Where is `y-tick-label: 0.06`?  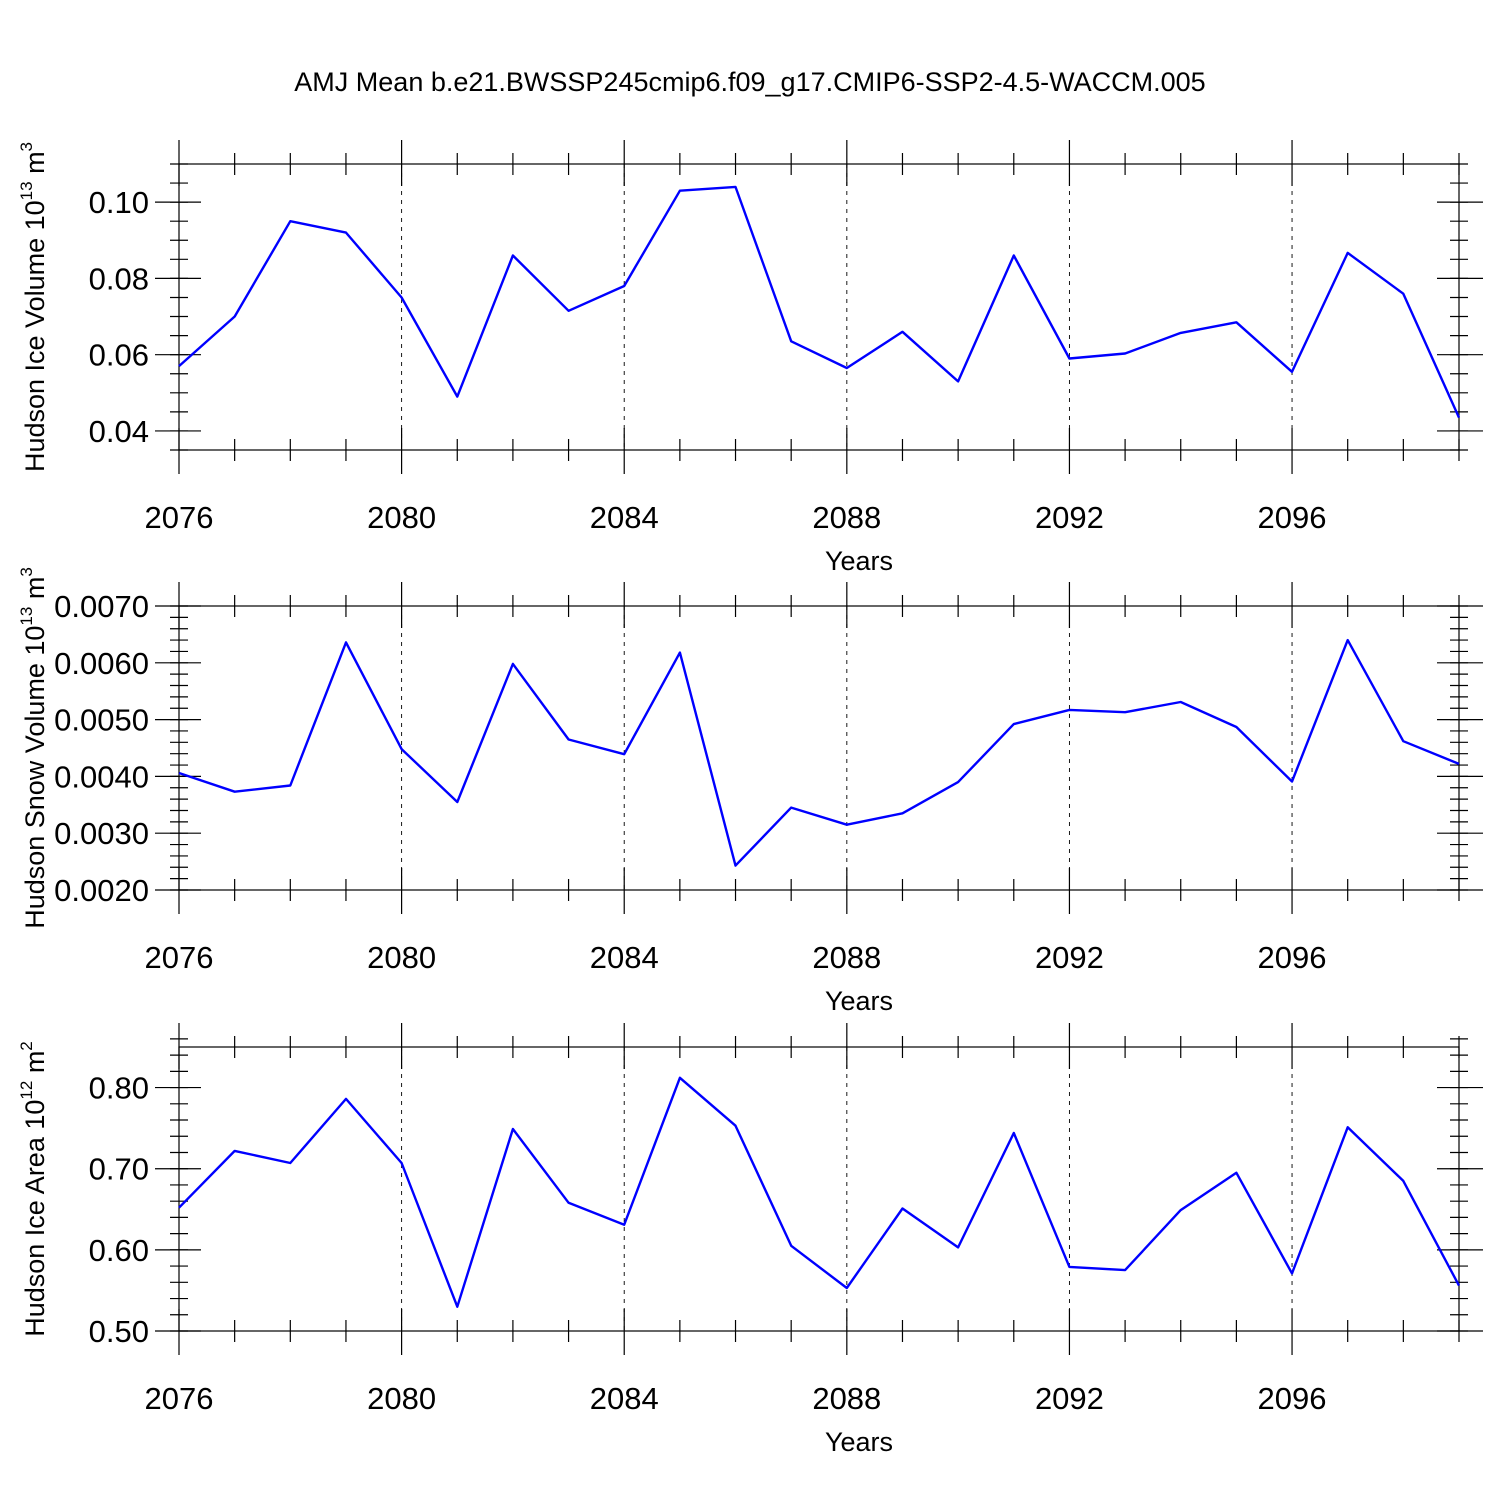
y-tick-label: 0.06 is located at coordinates (119, 355).